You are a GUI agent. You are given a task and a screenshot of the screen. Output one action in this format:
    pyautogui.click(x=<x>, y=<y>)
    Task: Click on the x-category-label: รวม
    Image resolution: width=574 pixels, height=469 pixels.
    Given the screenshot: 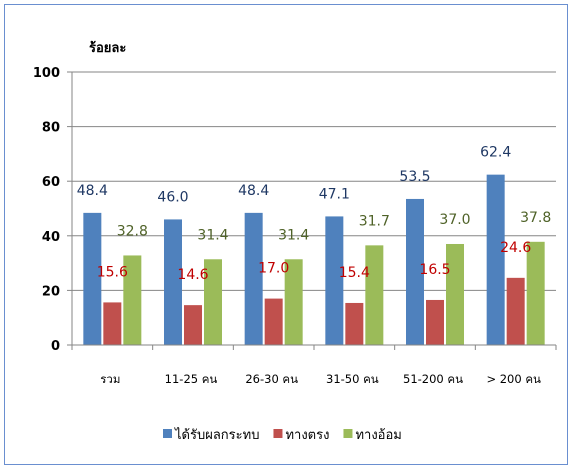 What is the action you would take?
    pyautogui.click(x=110, y=379)
    